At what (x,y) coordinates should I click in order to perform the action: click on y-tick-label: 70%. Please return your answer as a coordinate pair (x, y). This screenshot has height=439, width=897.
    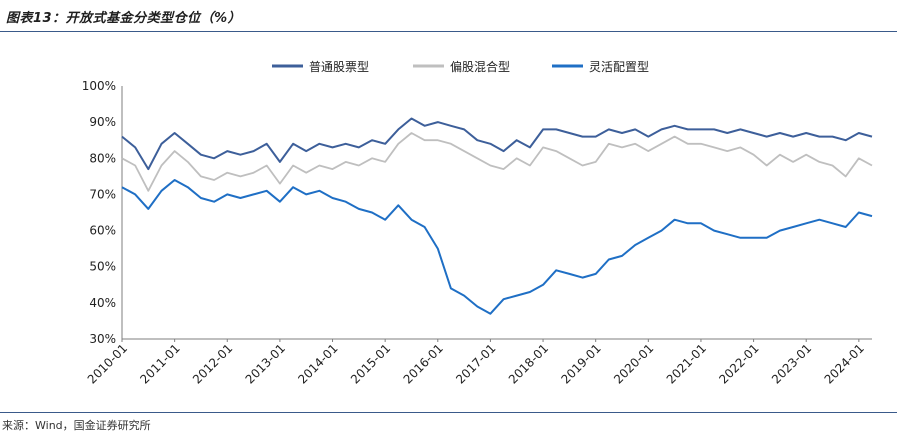
    Looking at the image, I should click on (102, 194).